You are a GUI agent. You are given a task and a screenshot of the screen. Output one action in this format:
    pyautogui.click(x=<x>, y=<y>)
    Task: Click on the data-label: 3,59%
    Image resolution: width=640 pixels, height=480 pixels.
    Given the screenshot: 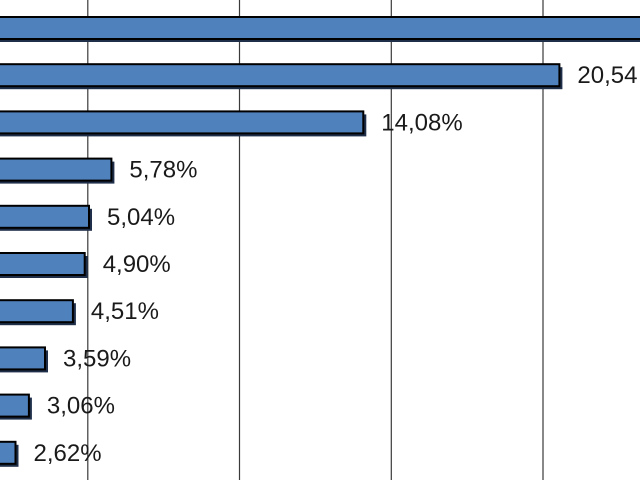 What is the action you would take?
    pyautogui.click(x=97, y=358)
    